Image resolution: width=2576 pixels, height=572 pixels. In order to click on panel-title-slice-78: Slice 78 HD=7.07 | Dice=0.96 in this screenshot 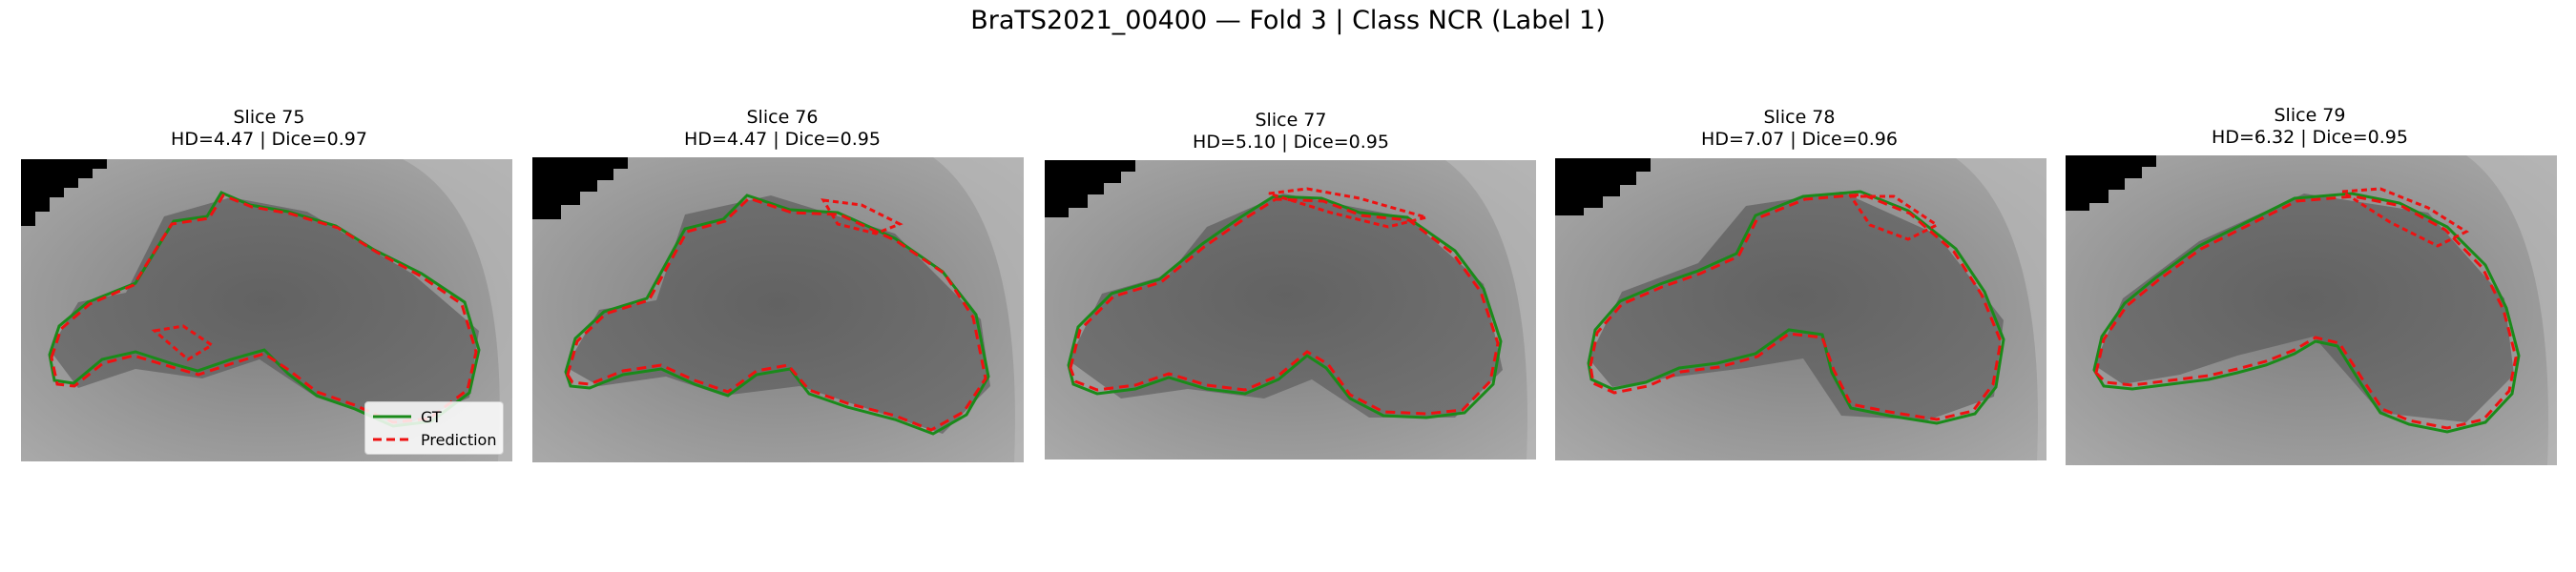, I will do `click(1799, 129)`.